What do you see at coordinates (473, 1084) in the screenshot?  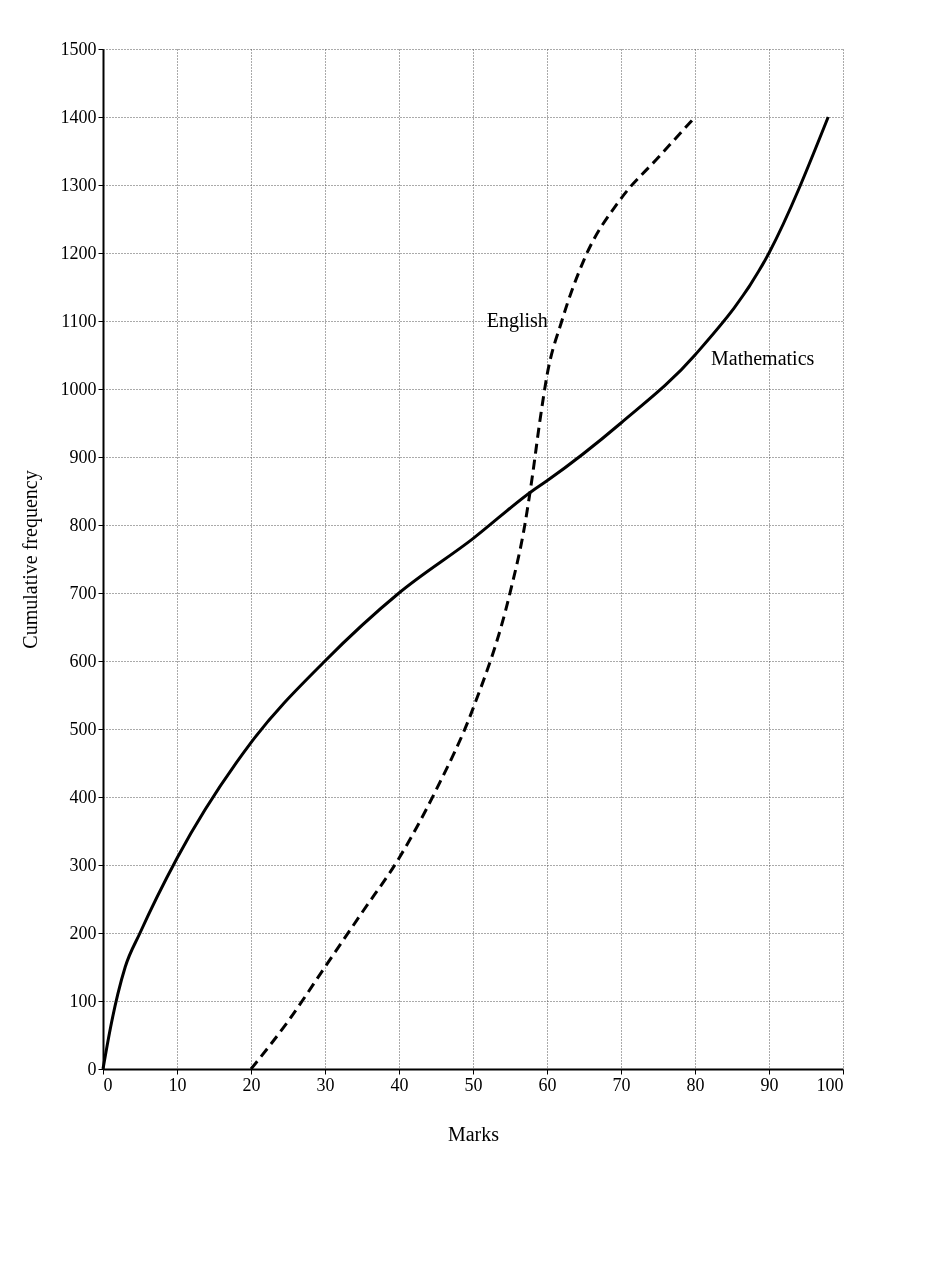 I see `x-tick-label: 50` at bounding box center [473, 1084].